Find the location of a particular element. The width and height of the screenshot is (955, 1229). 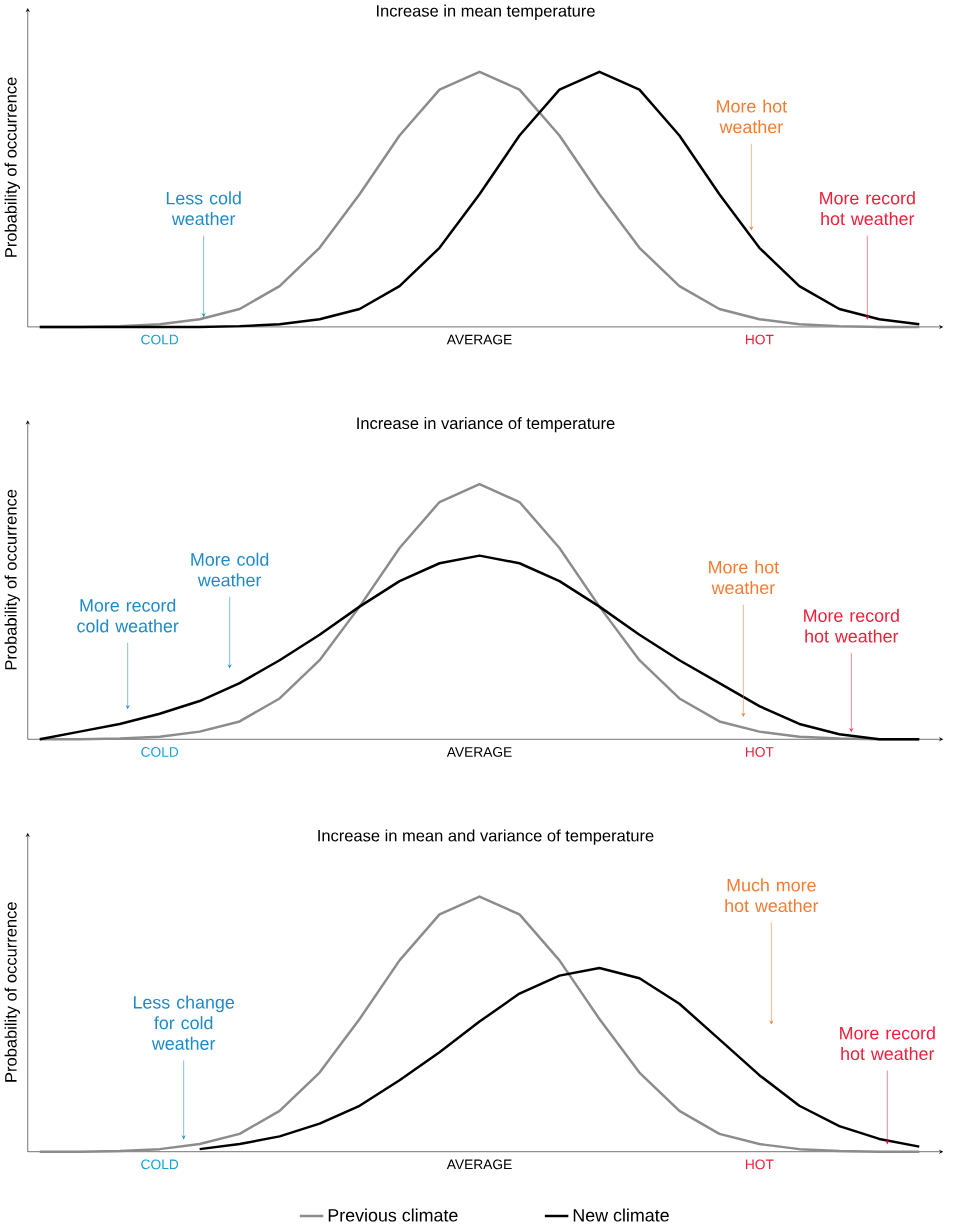

legend-label: Previous climate is located at coordinates (393, 1215).